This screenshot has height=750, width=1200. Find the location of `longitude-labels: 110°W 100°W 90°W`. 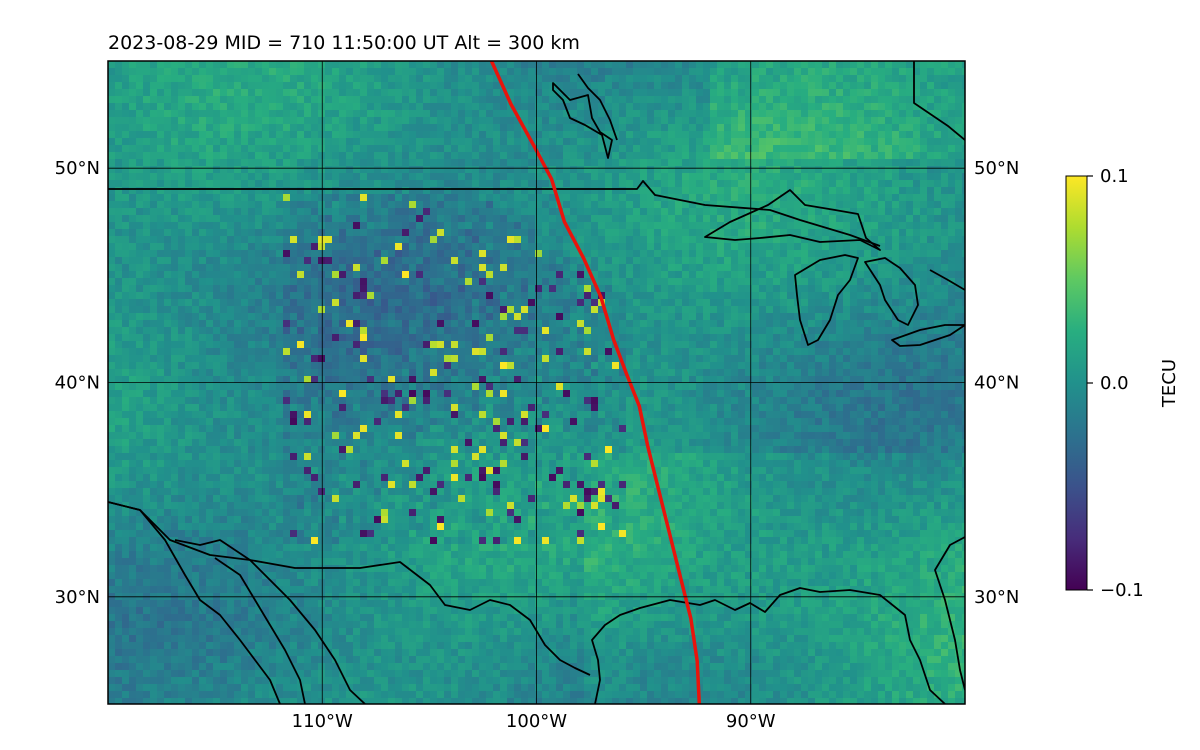

longitude-labels: 110°W 100°W 90°W is located at coordinates (534, 721).